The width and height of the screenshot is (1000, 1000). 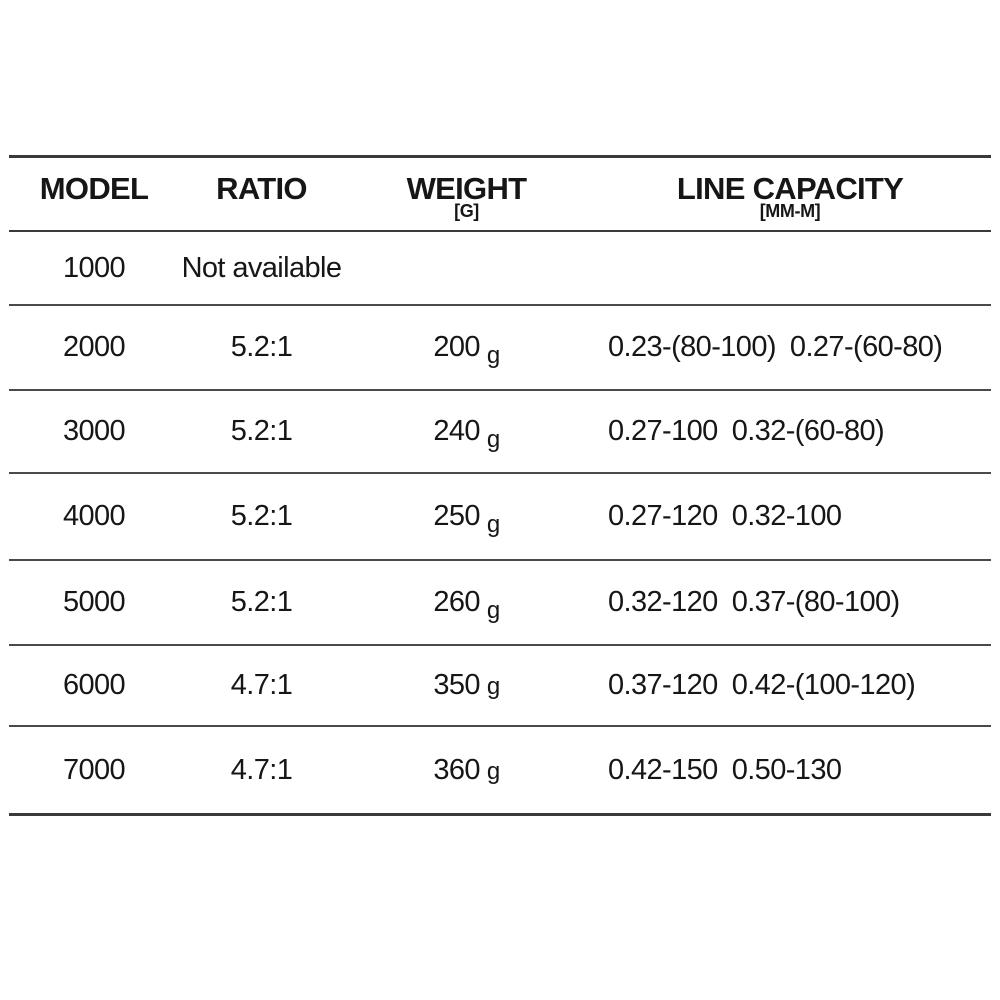 What do you see at coordinates (808, 431) in the screenshot?
I see `capacity-value-2: 0.32-(60-80)` at bounding box center [808, 431].